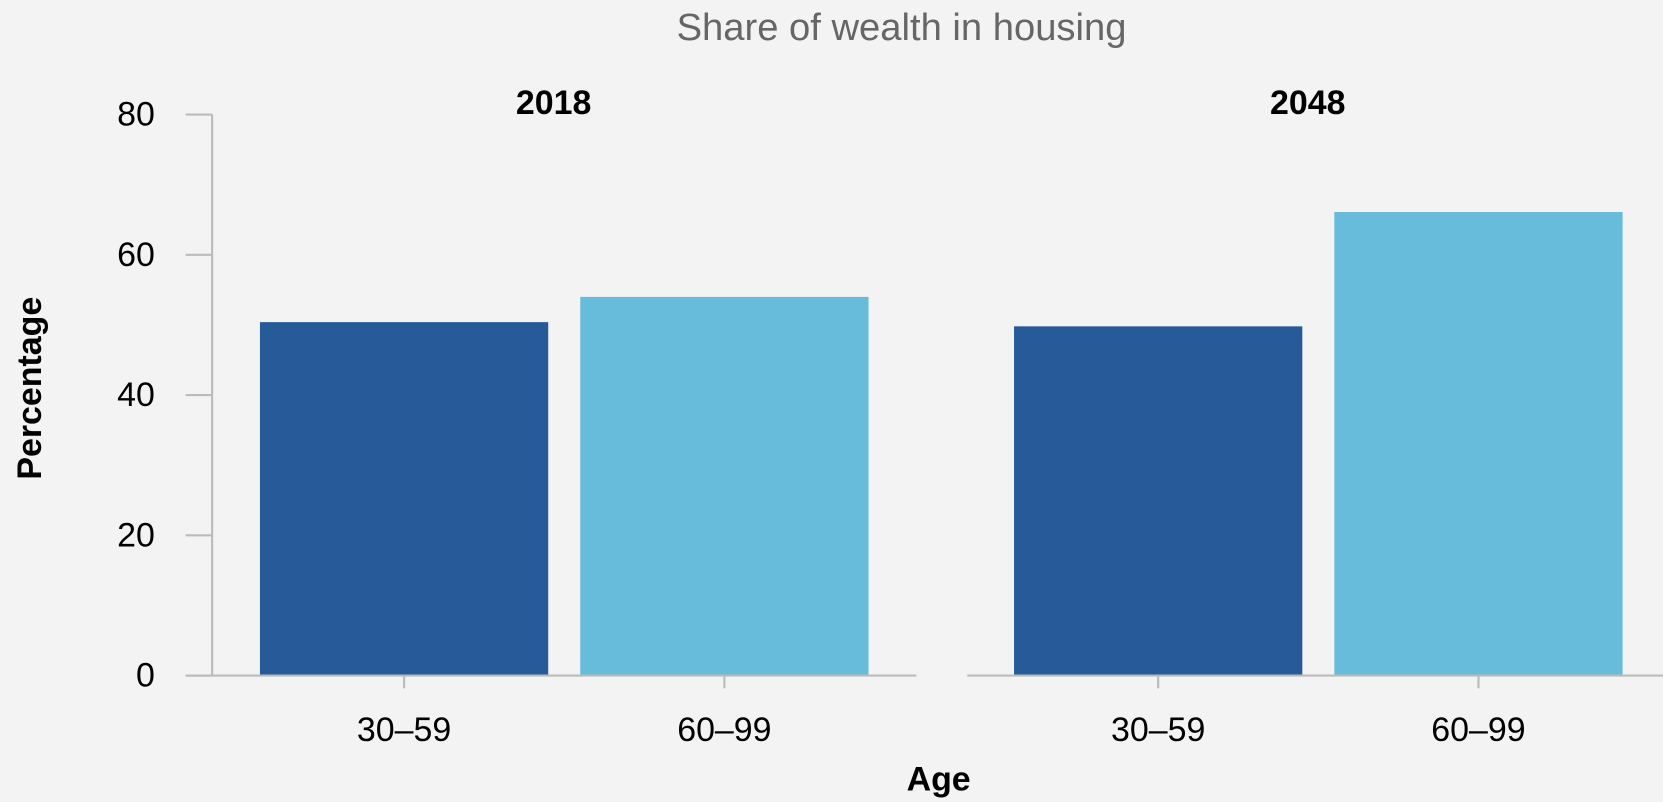 Image resolution: width=1663 pixels, height=802 pixels. Describe the element at coordinates (136, 535) in the screenshot. I see `y-tick-label: 20` at that location.